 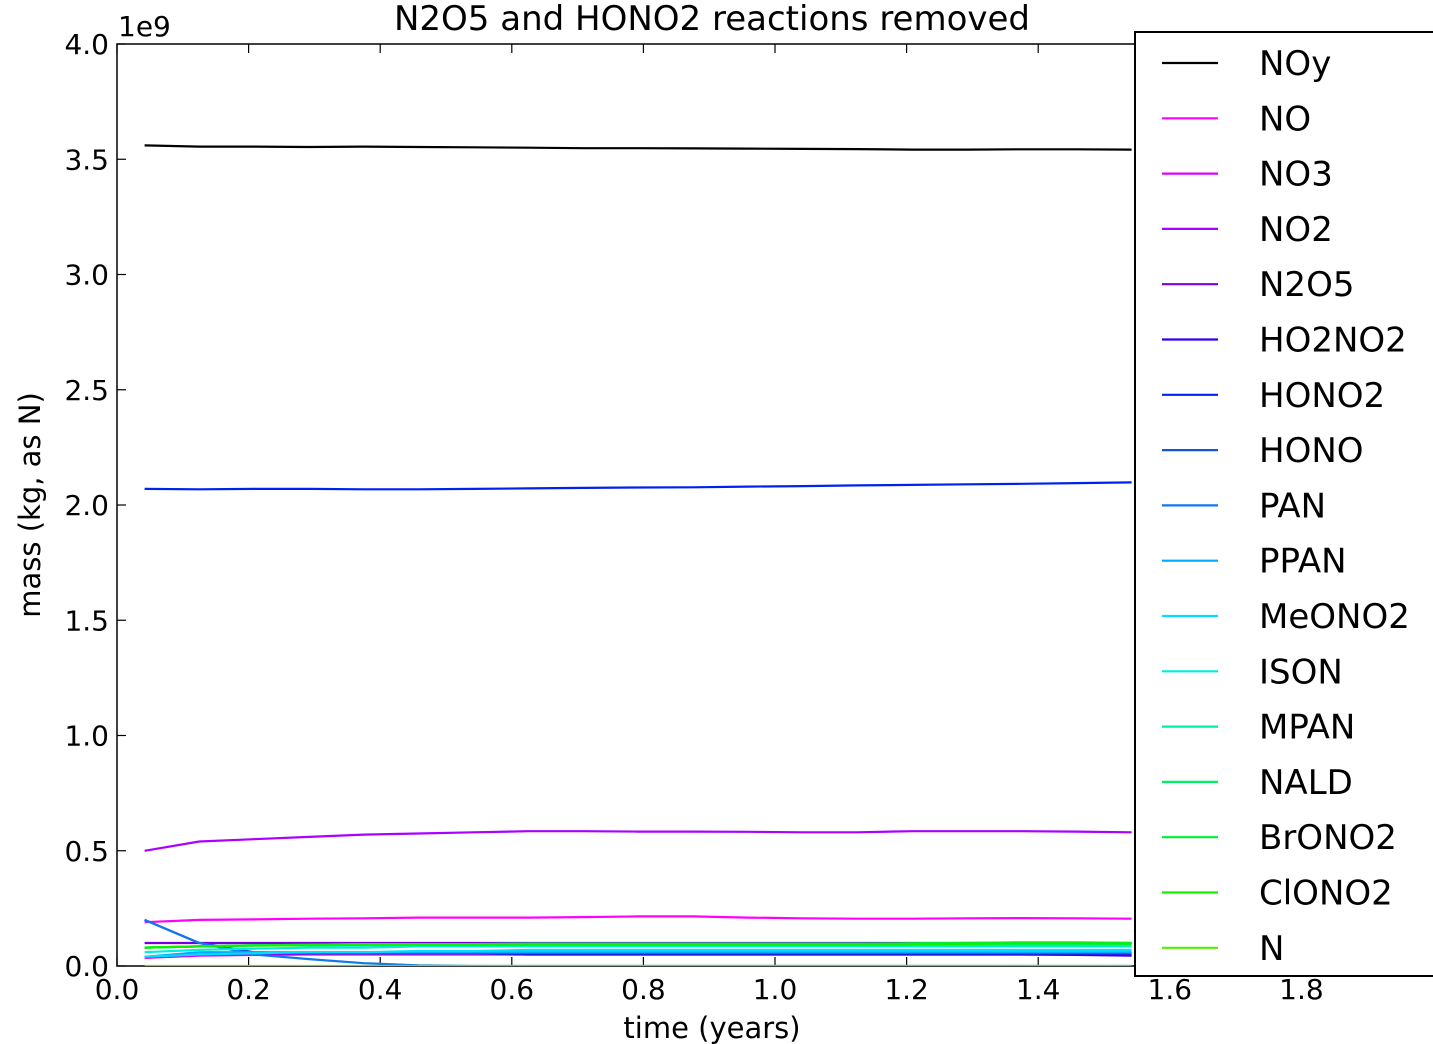 What do you see at coordinates (1322, 396) in the screenshot?
I see `legend-label: HONO2` at bounding box center [1322, 396].